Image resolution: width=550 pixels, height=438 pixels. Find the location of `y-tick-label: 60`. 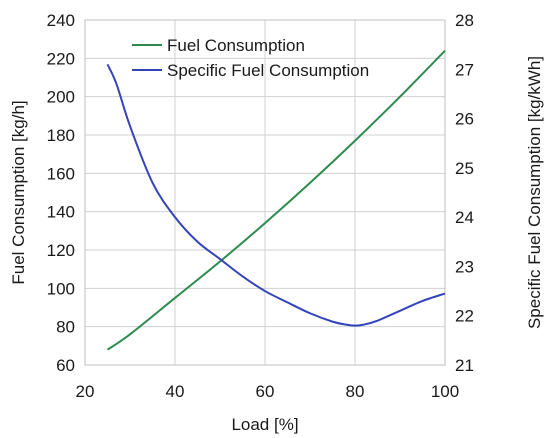

y-tick-label: 60 is located at coordinates (65, 365).